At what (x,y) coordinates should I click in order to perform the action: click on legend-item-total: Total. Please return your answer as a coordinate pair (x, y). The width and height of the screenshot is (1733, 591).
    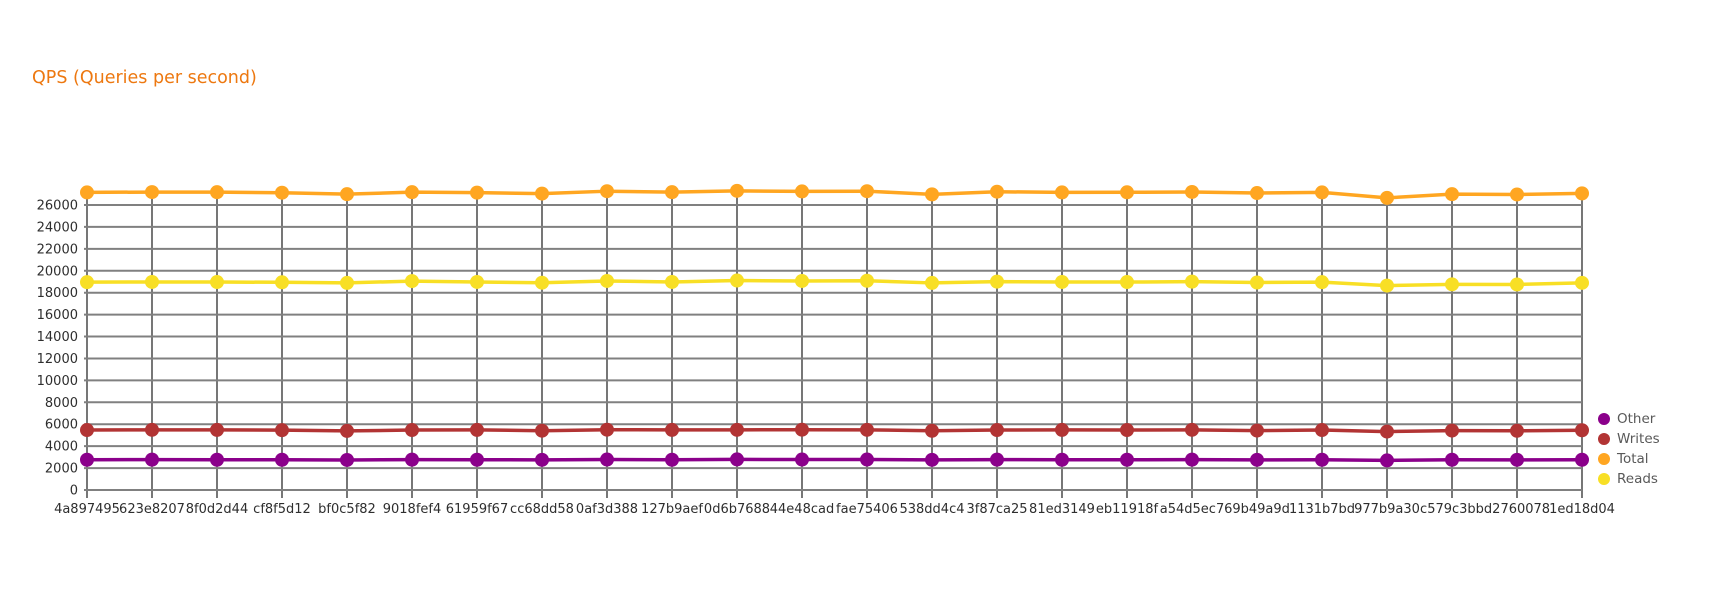
    Looking at the image, I should click on (1629, 459).